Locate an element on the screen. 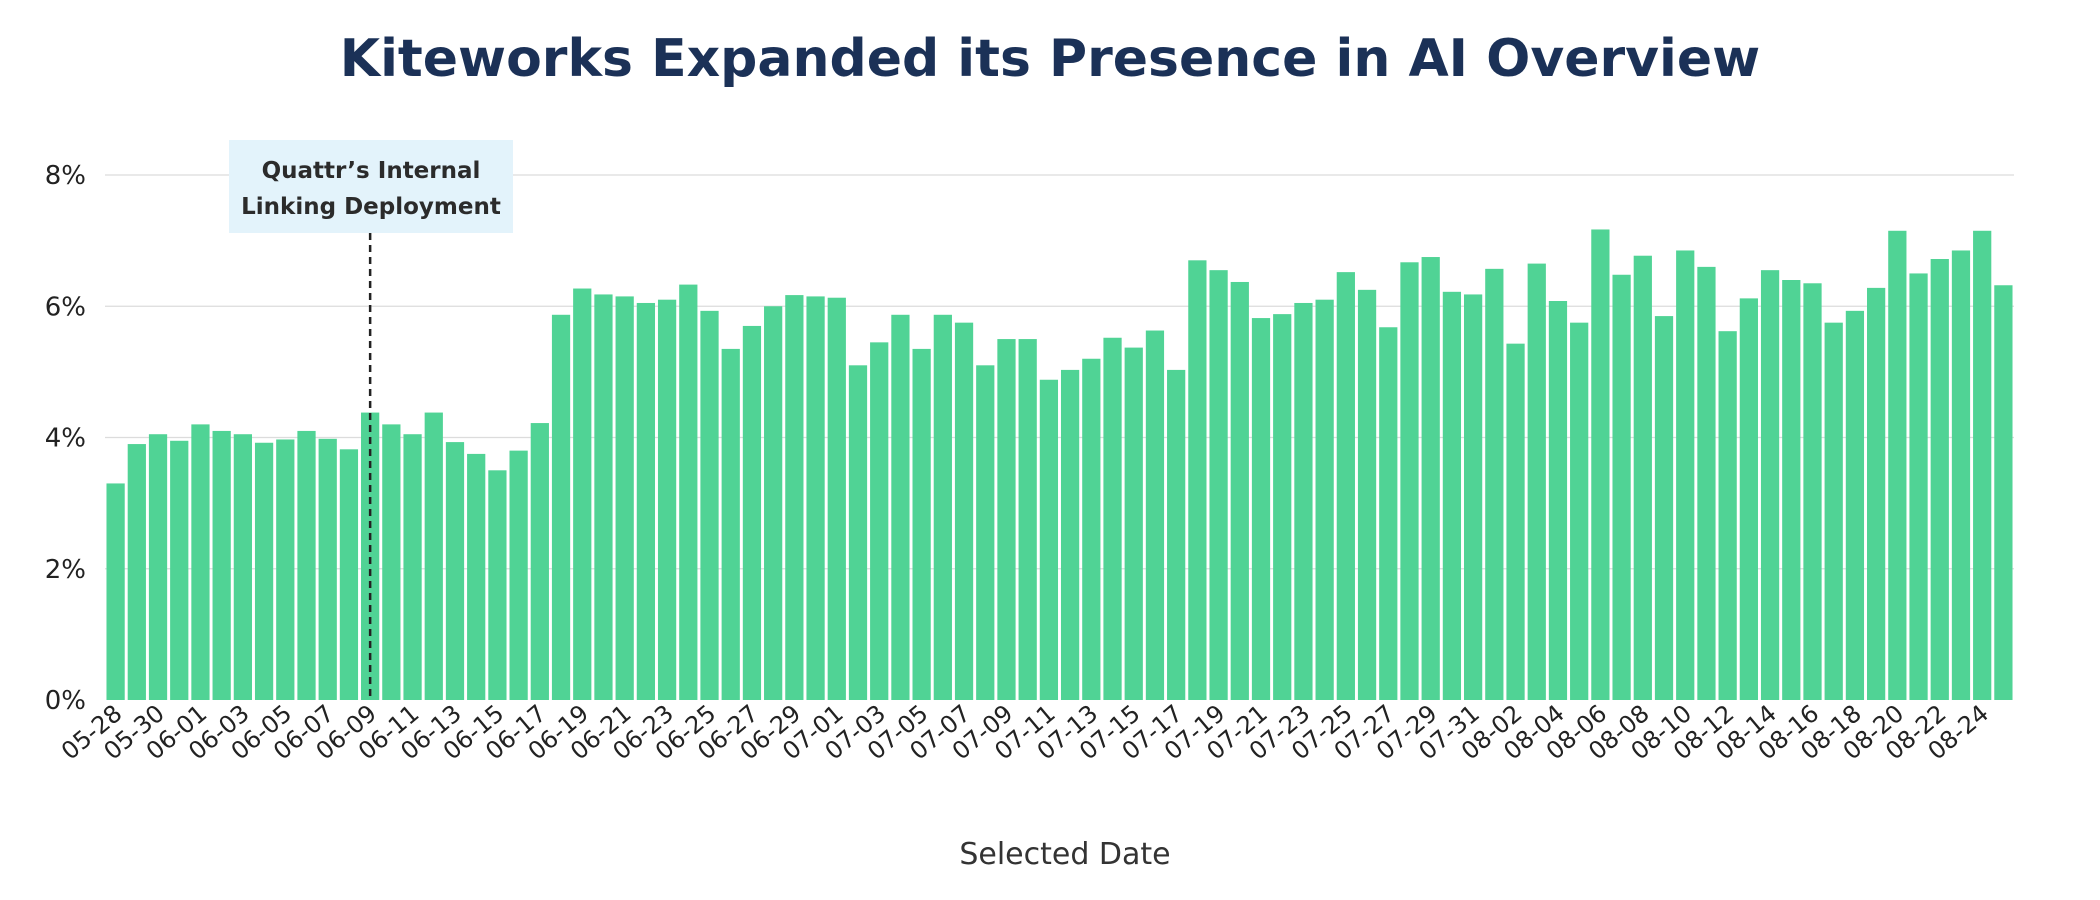 This screenshot has width=2100, height=900. annotation: Quattr’s Internal Linking Deployment is located at coordinates (371, 420).